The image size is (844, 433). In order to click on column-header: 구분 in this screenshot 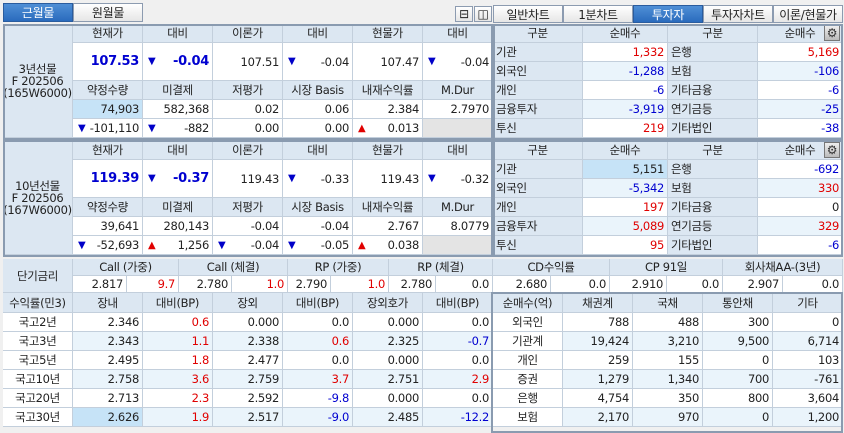, I will do `click(713, 150)`.